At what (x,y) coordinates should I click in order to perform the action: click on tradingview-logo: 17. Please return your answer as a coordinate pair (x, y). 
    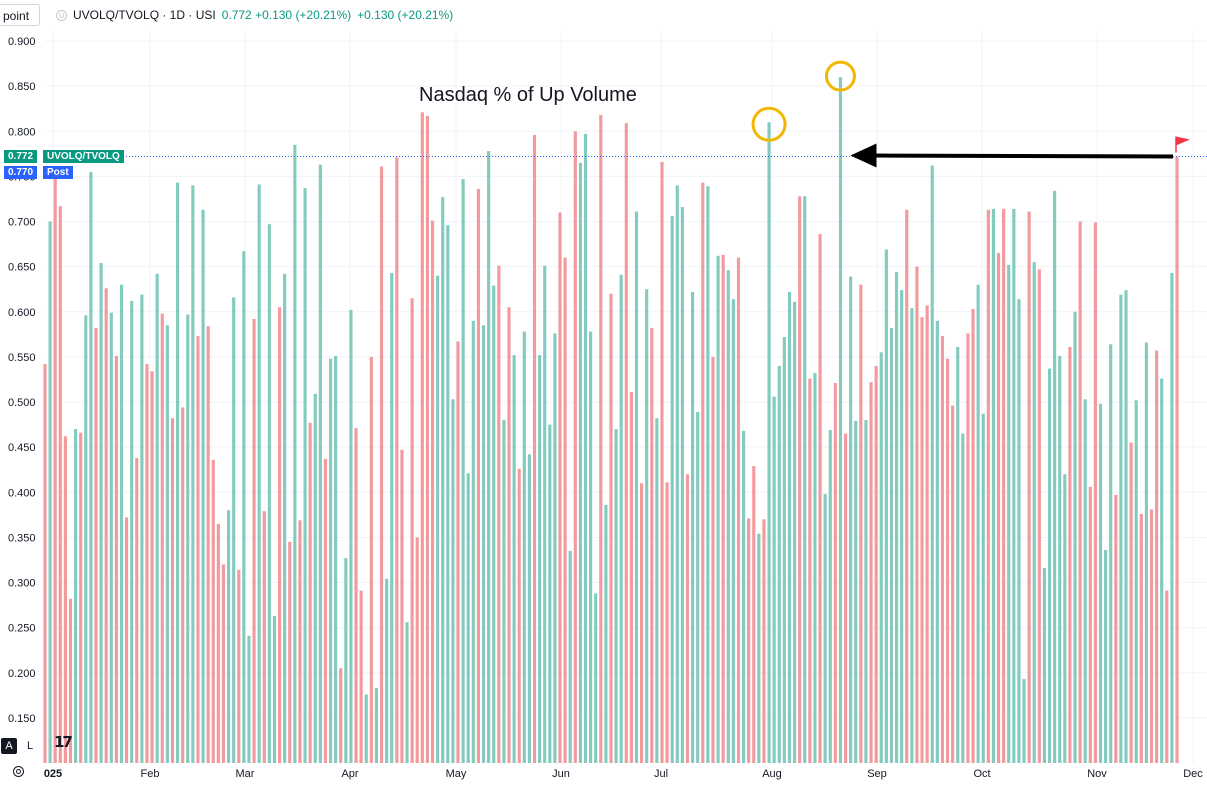
    Looking at the image, I should click on (63, 742).